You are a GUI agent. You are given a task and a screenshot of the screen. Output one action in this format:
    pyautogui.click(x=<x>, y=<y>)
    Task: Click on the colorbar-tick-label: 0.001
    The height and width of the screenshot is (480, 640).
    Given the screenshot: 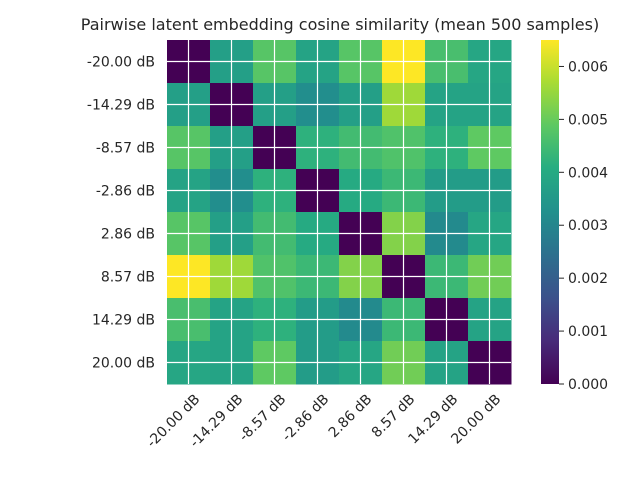 What is the action you would take?
    pyautogui.click(x=588, y=332)
    